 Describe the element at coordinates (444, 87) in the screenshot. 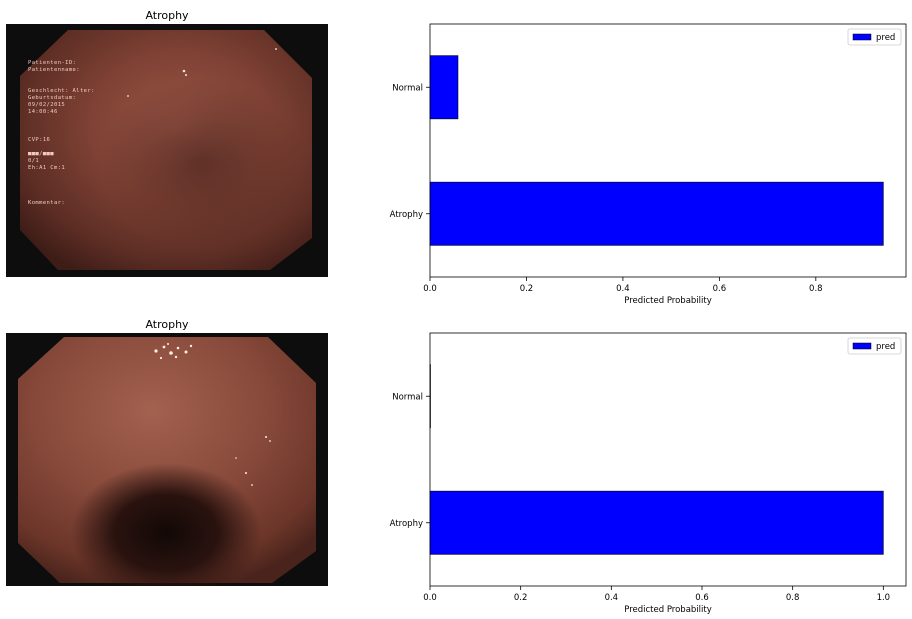

I see `bar-normal` at that location.